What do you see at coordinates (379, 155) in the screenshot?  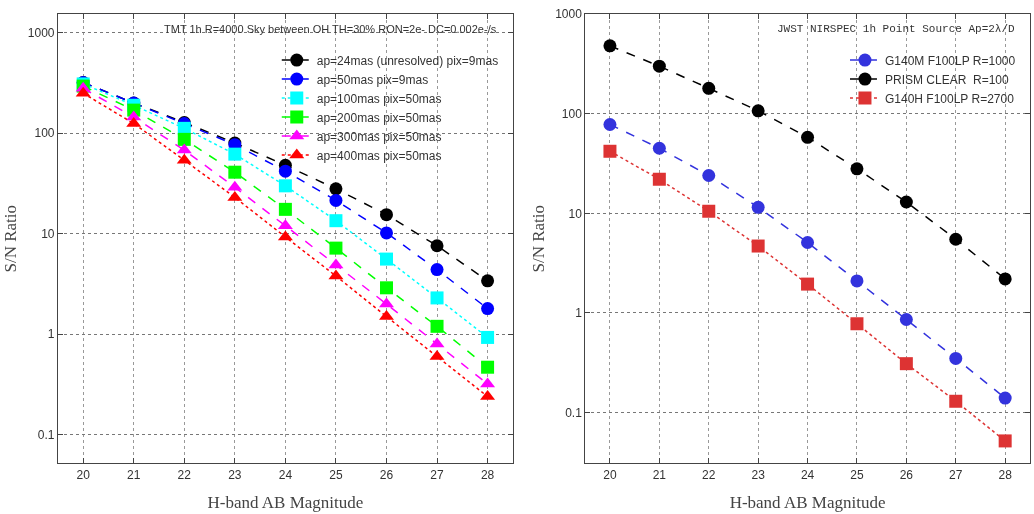 I see `legend-label: ap=400mas pix=50mas` at bounding box center [379, 155].